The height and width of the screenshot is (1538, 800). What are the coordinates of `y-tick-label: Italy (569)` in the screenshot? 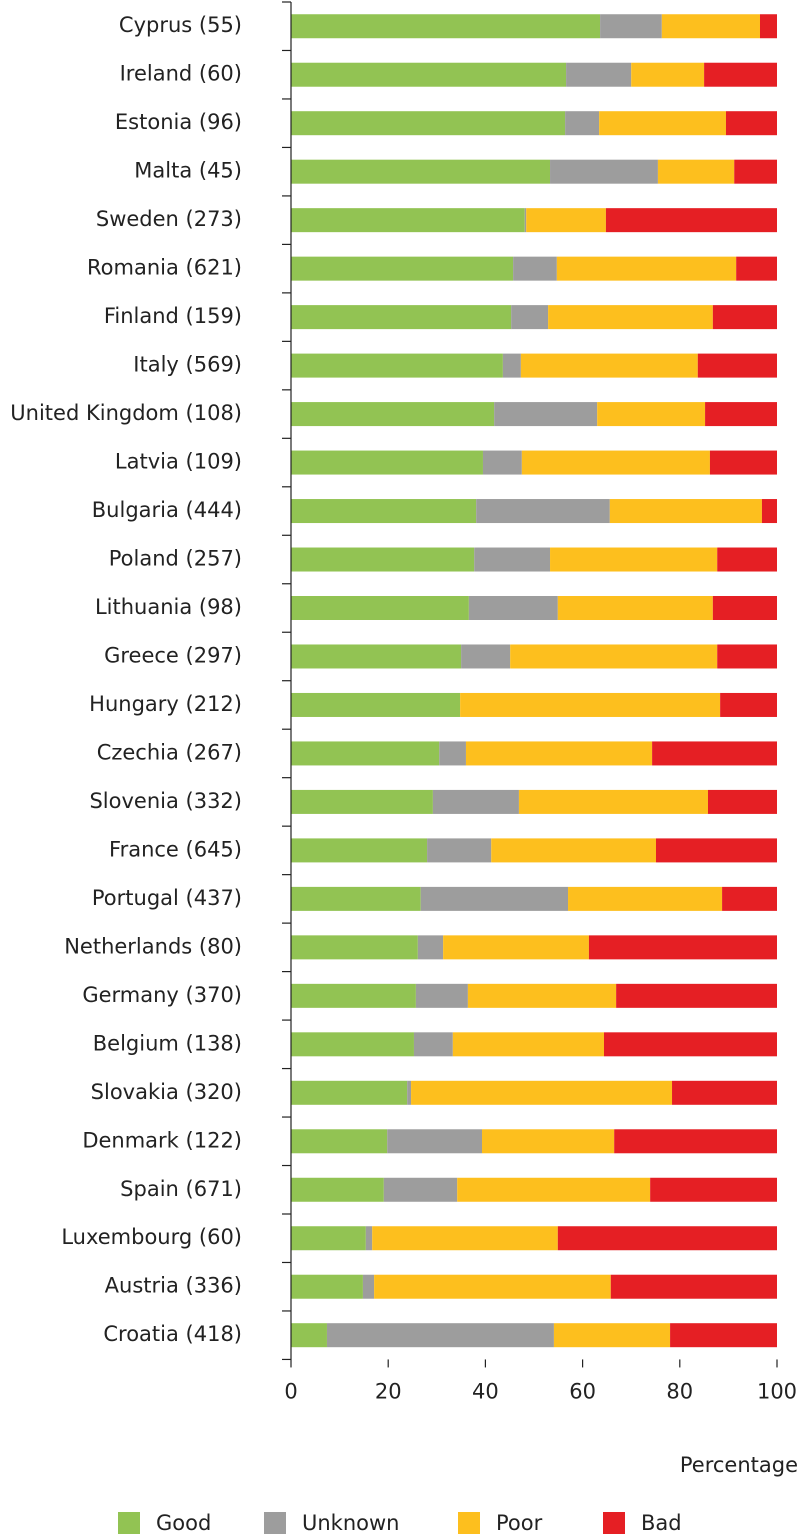 It's located at (187, 365).